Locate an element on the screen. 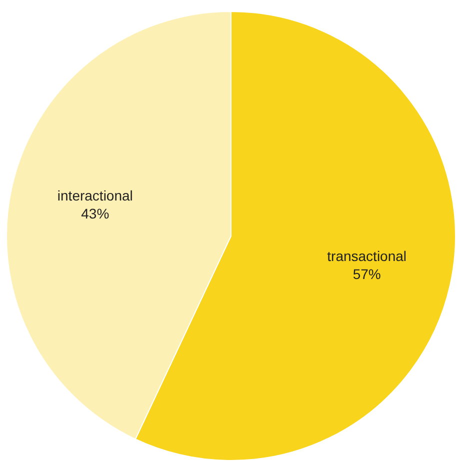 This screenshot has height=472, width=462. data-label: 57% is located at coordinates (366, 274).